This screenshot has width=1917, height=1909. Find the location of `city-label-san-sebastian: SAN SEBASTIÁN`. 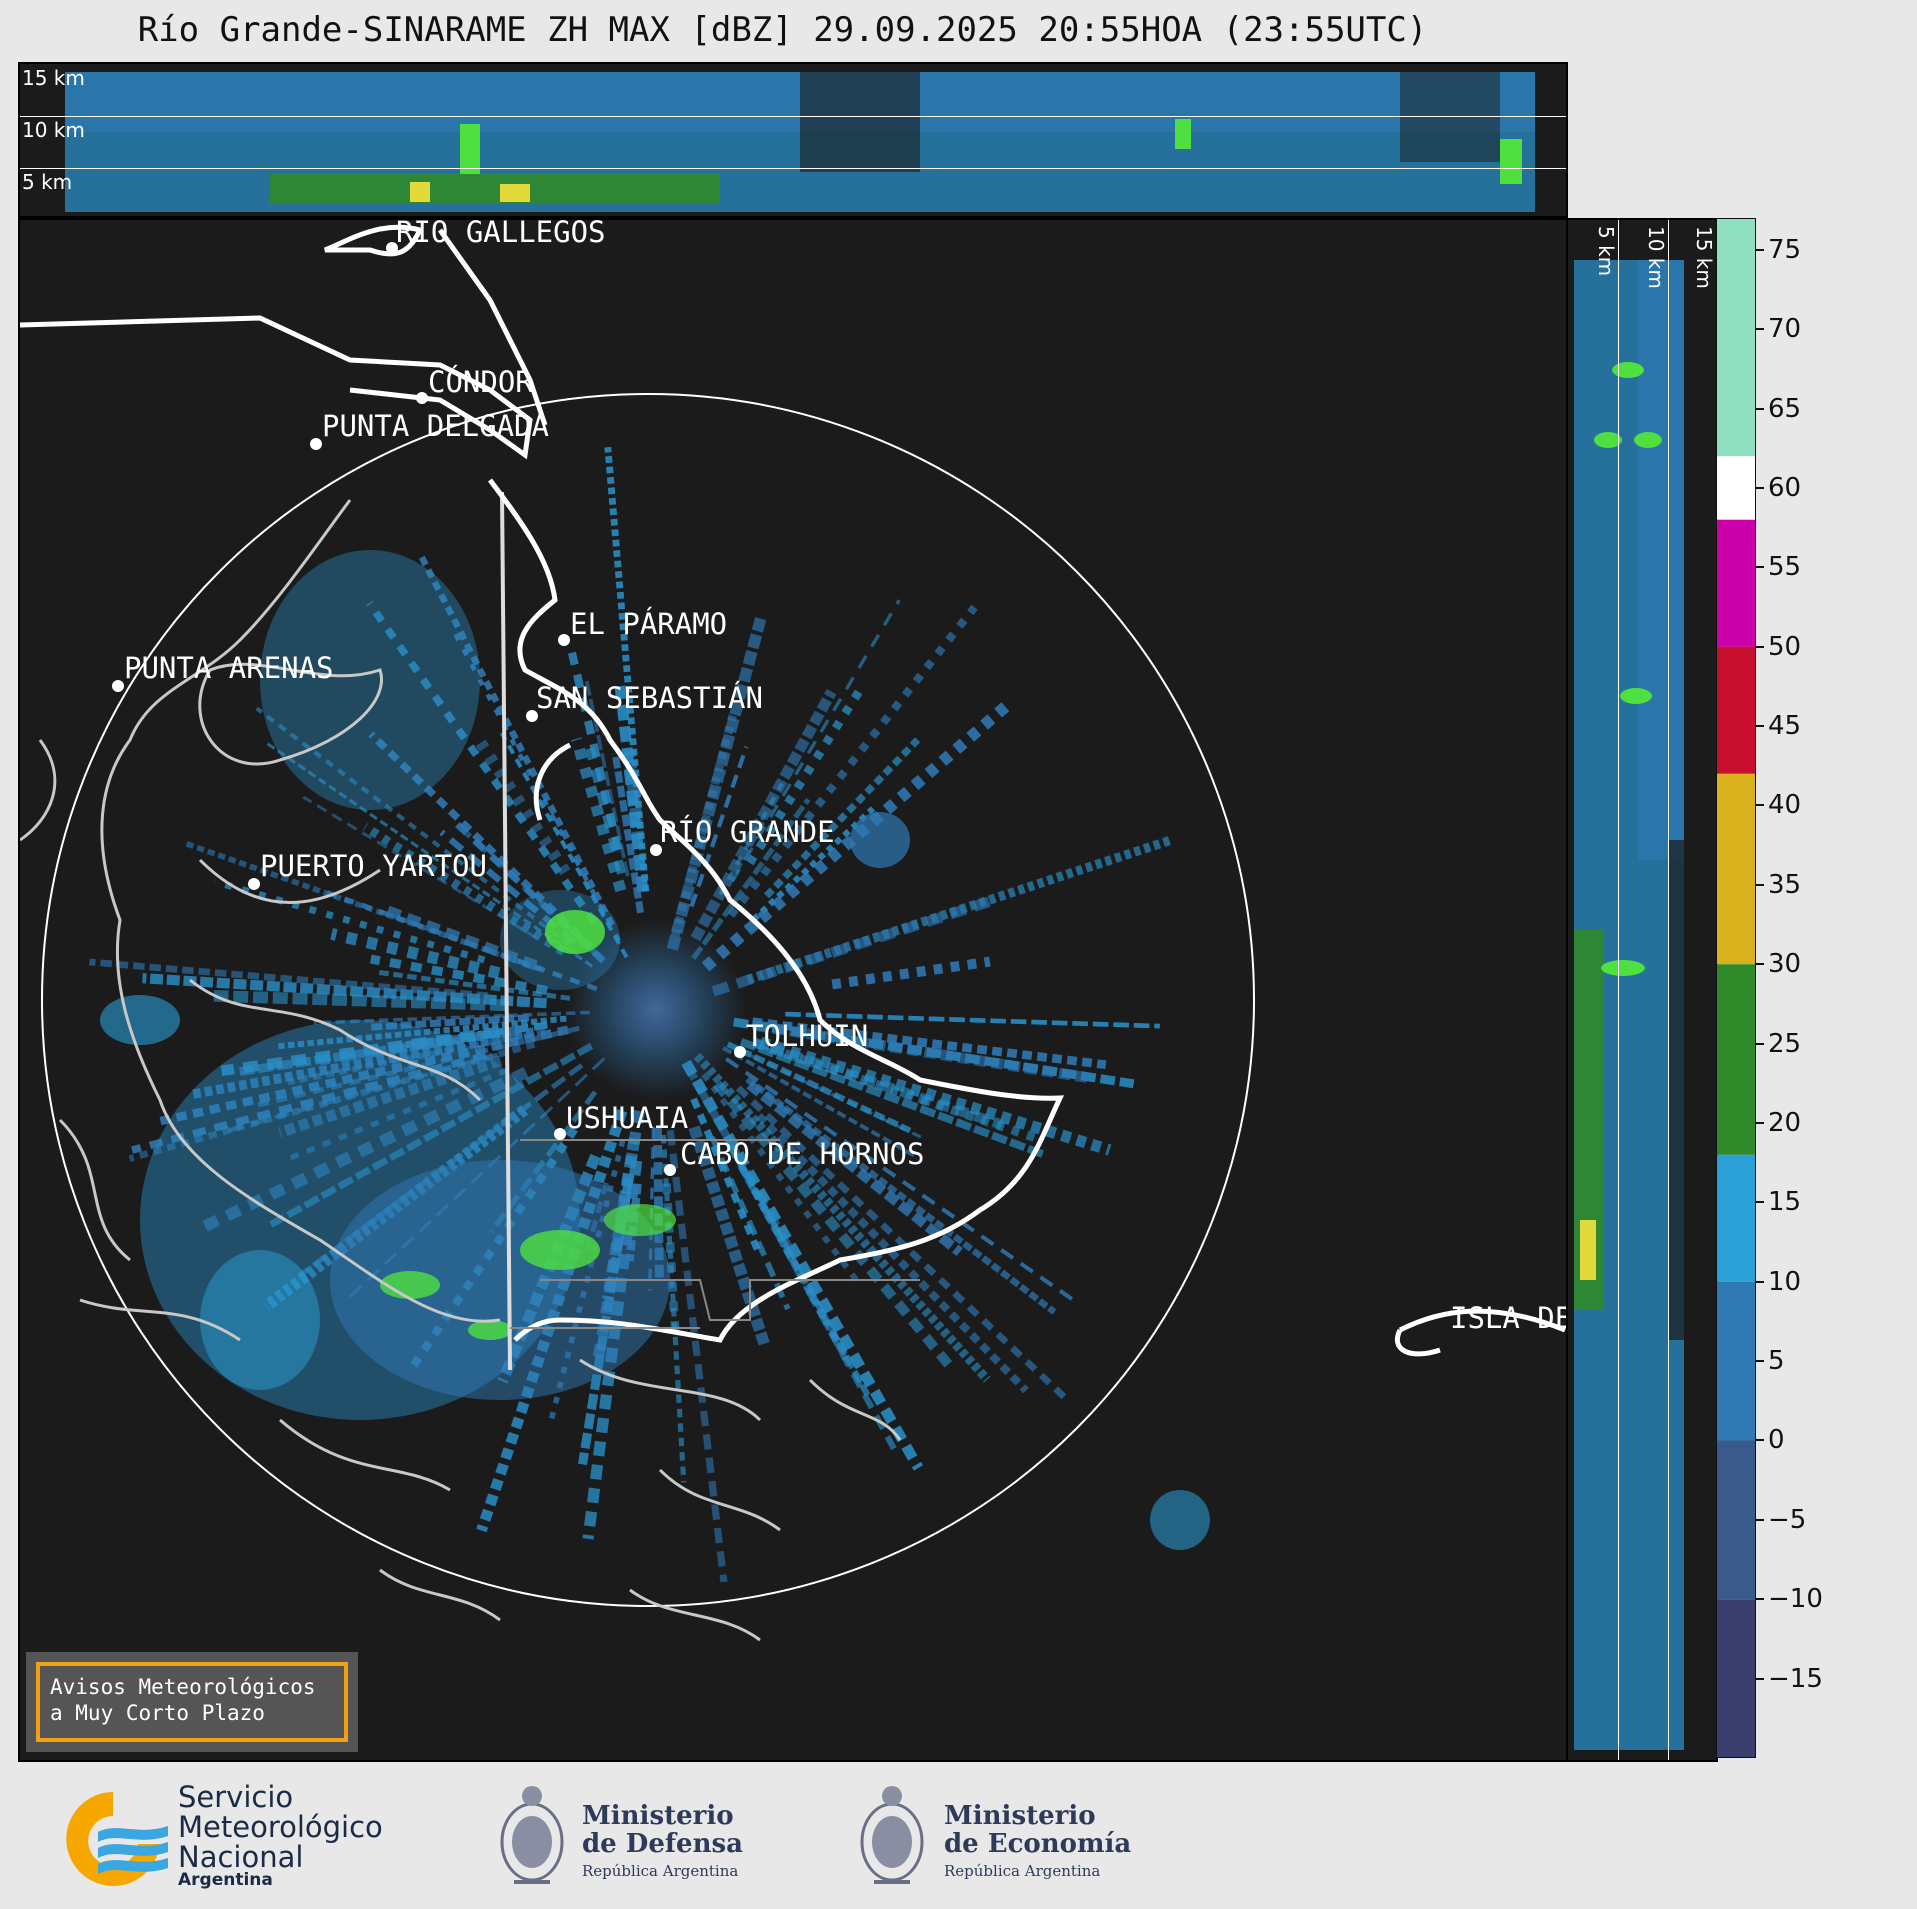

city-label-san-sebastian: SAN SEBASTIÁN is located at coordinates (649, 698).